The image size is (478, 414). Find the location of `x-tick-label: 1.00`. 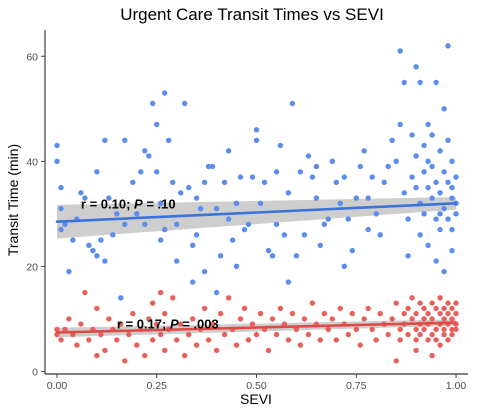

x-tick-label: 1.00 is located at coordinates (456, 386).